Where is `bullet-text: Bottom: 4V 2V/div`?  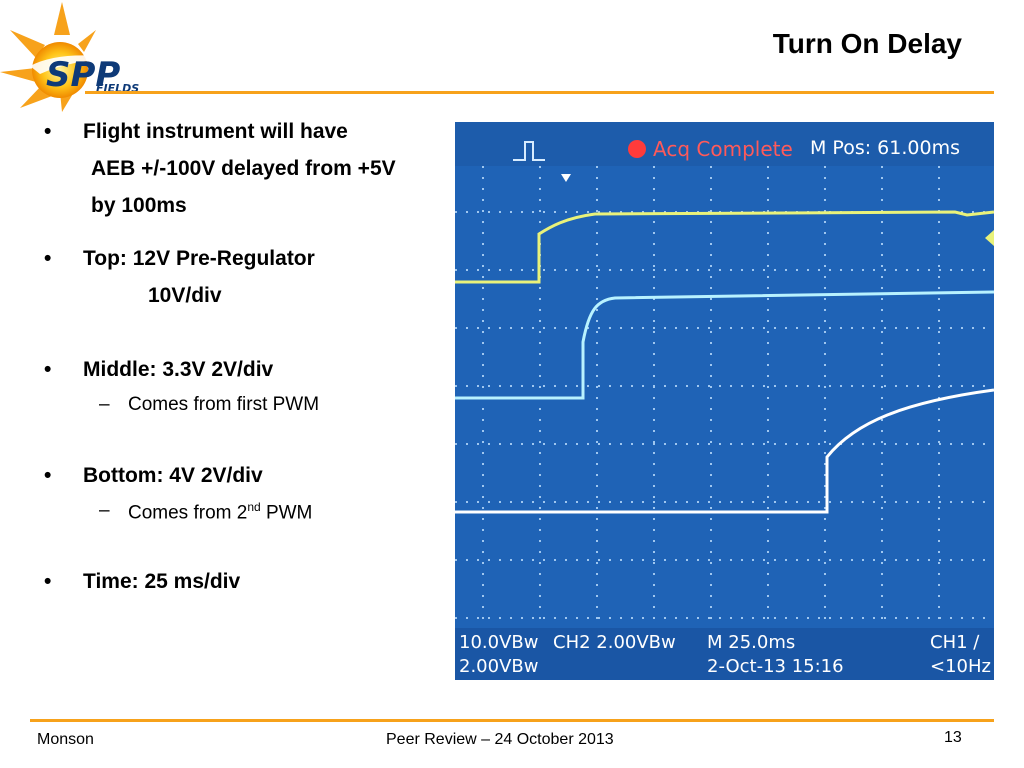 bullet-text: Bottom: 4V 2V/div is located at coordinates (173, 475).